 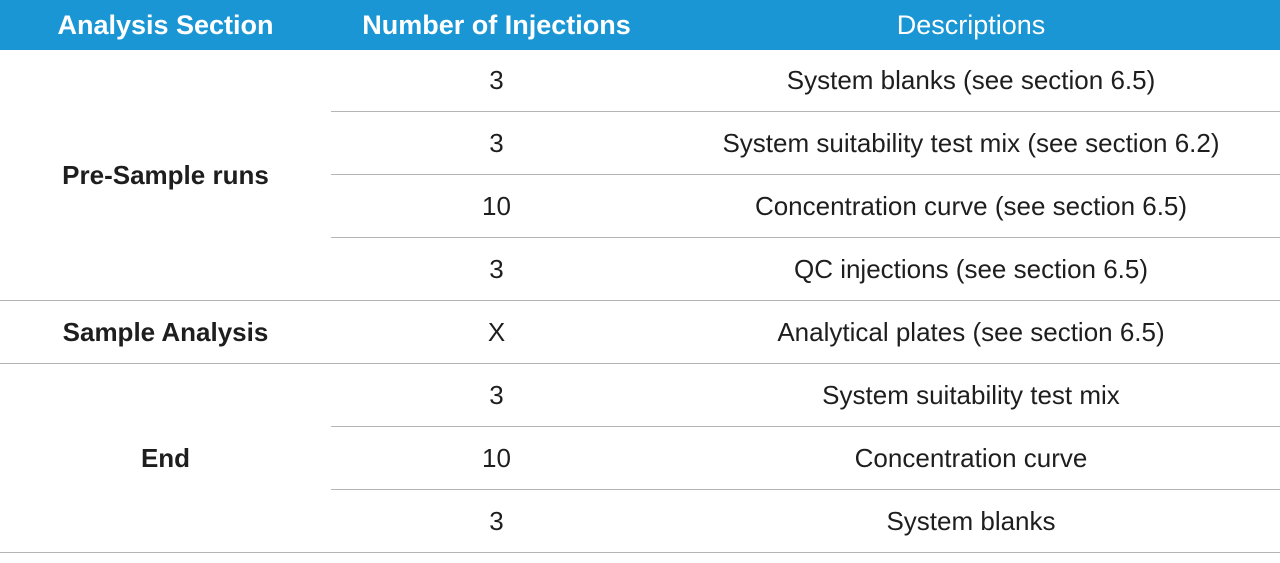 I want to click on description-cell: System blanks, so click(x=971, y=521).